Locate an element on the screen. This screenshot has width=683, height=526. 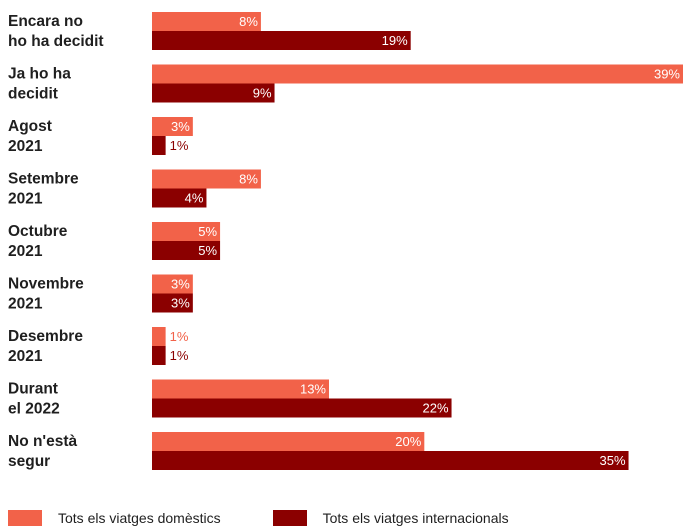
legend-item-domestic: Tots els viatges domèstics is located at coordinates (114, 518).